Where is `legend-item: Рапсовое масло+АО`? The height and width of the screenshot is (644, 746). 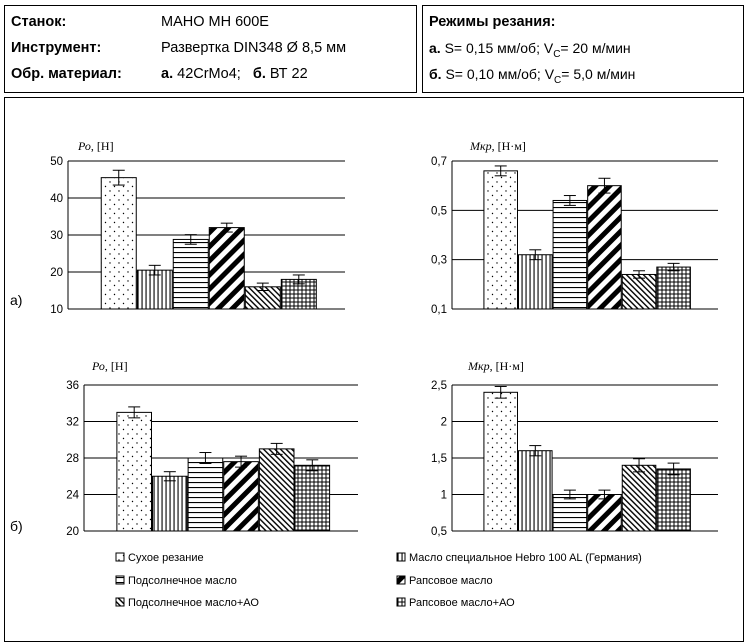 legend-item: Рапсовое масло+АО is located at coordinates (455, 603).